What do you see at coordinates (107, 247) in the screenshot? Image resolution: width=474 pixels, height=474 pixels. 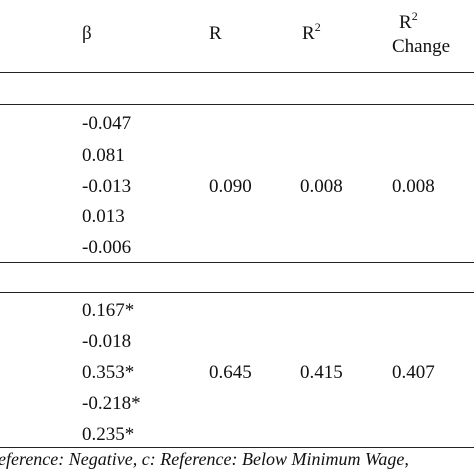 I see `block1-beta-5: -0.006` at bounding box center [107, 247].